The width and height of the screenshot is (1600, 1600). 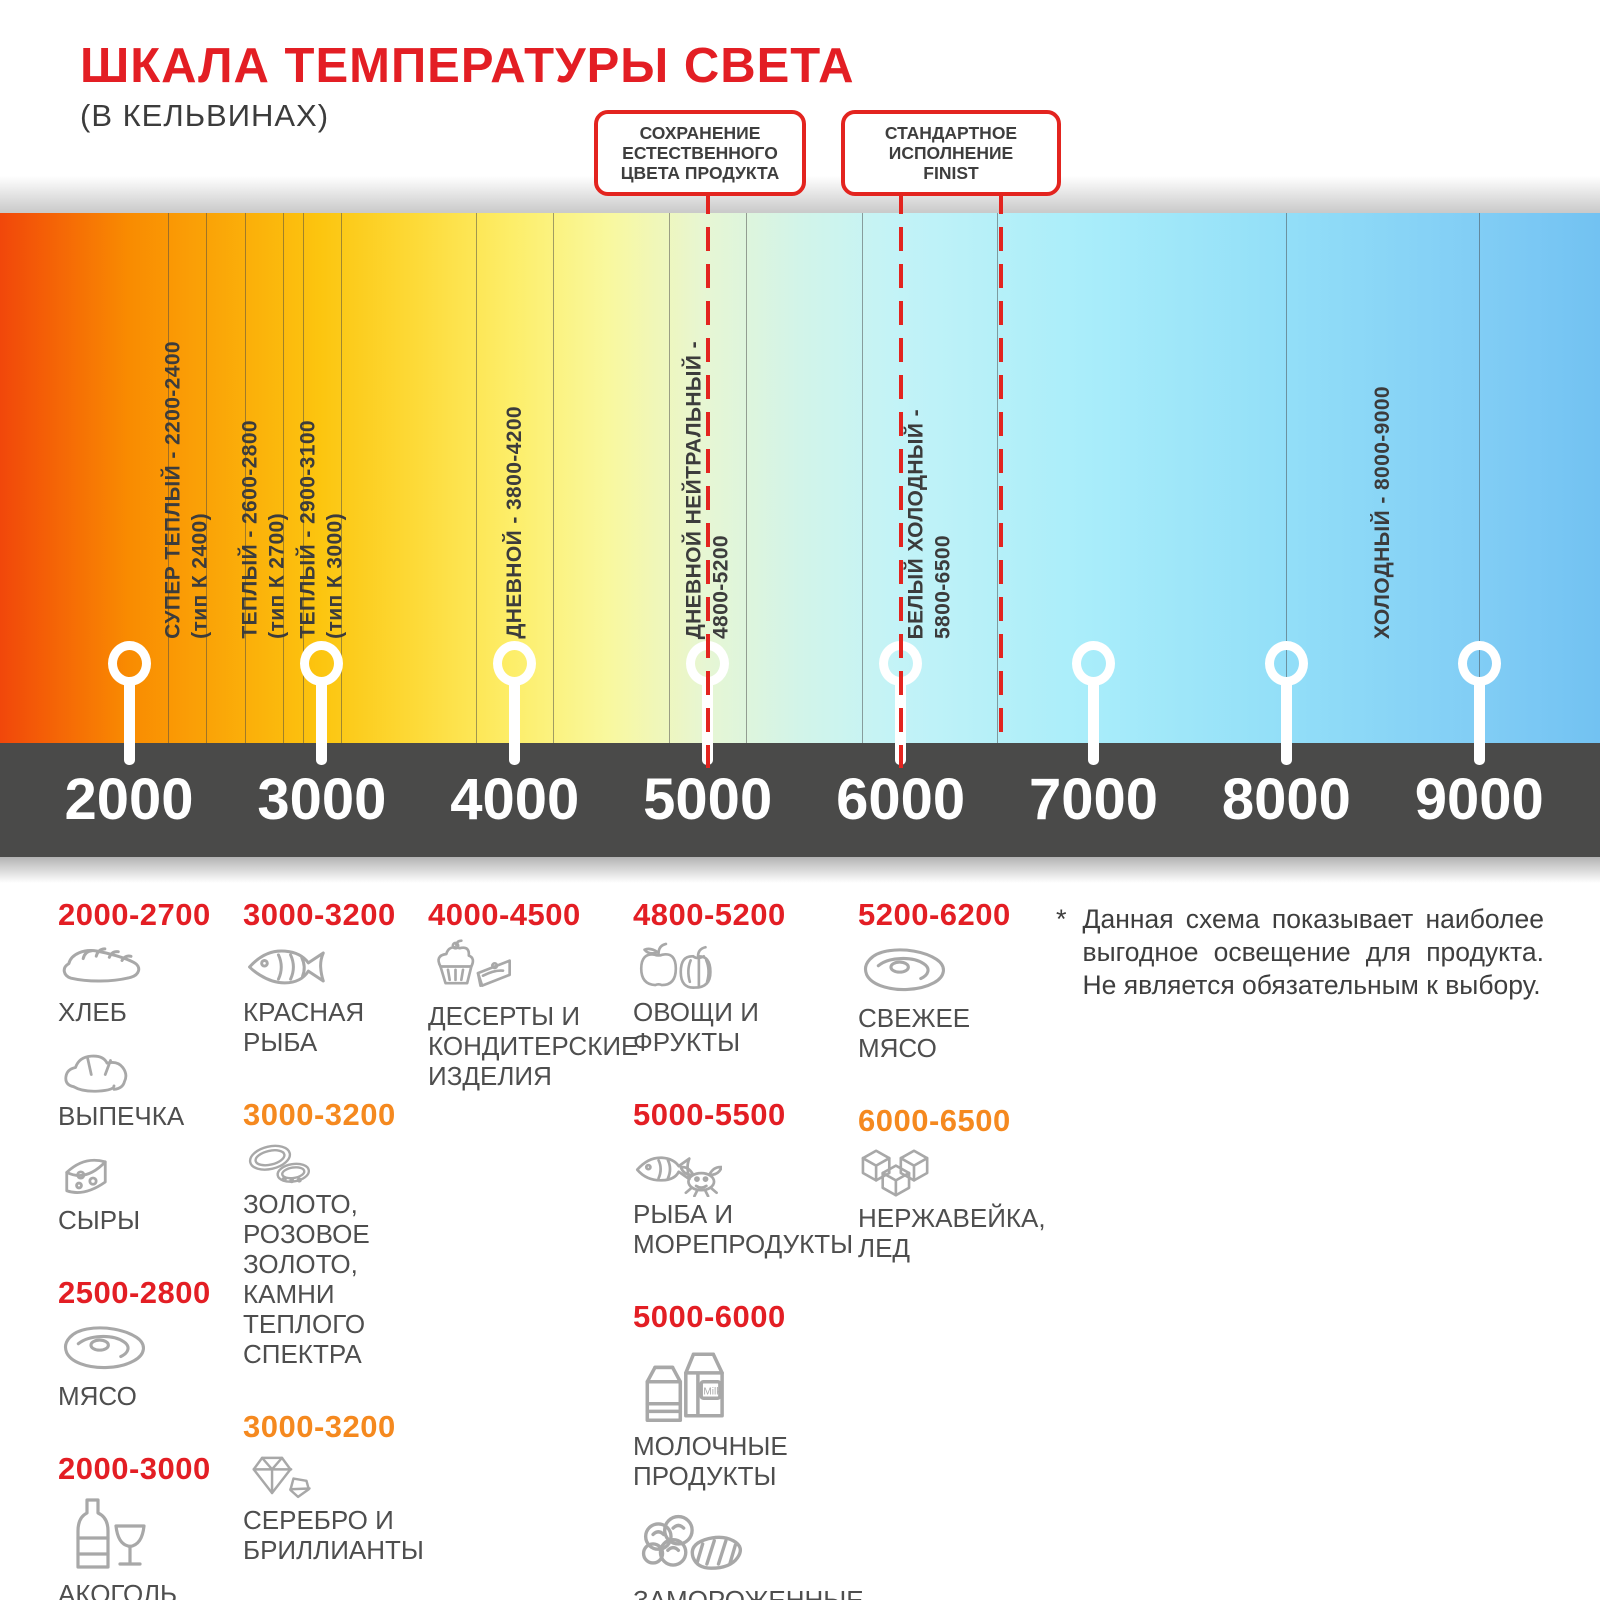 I want to click on zone-label-note: 4800-5200, so click(x=721, y=586).